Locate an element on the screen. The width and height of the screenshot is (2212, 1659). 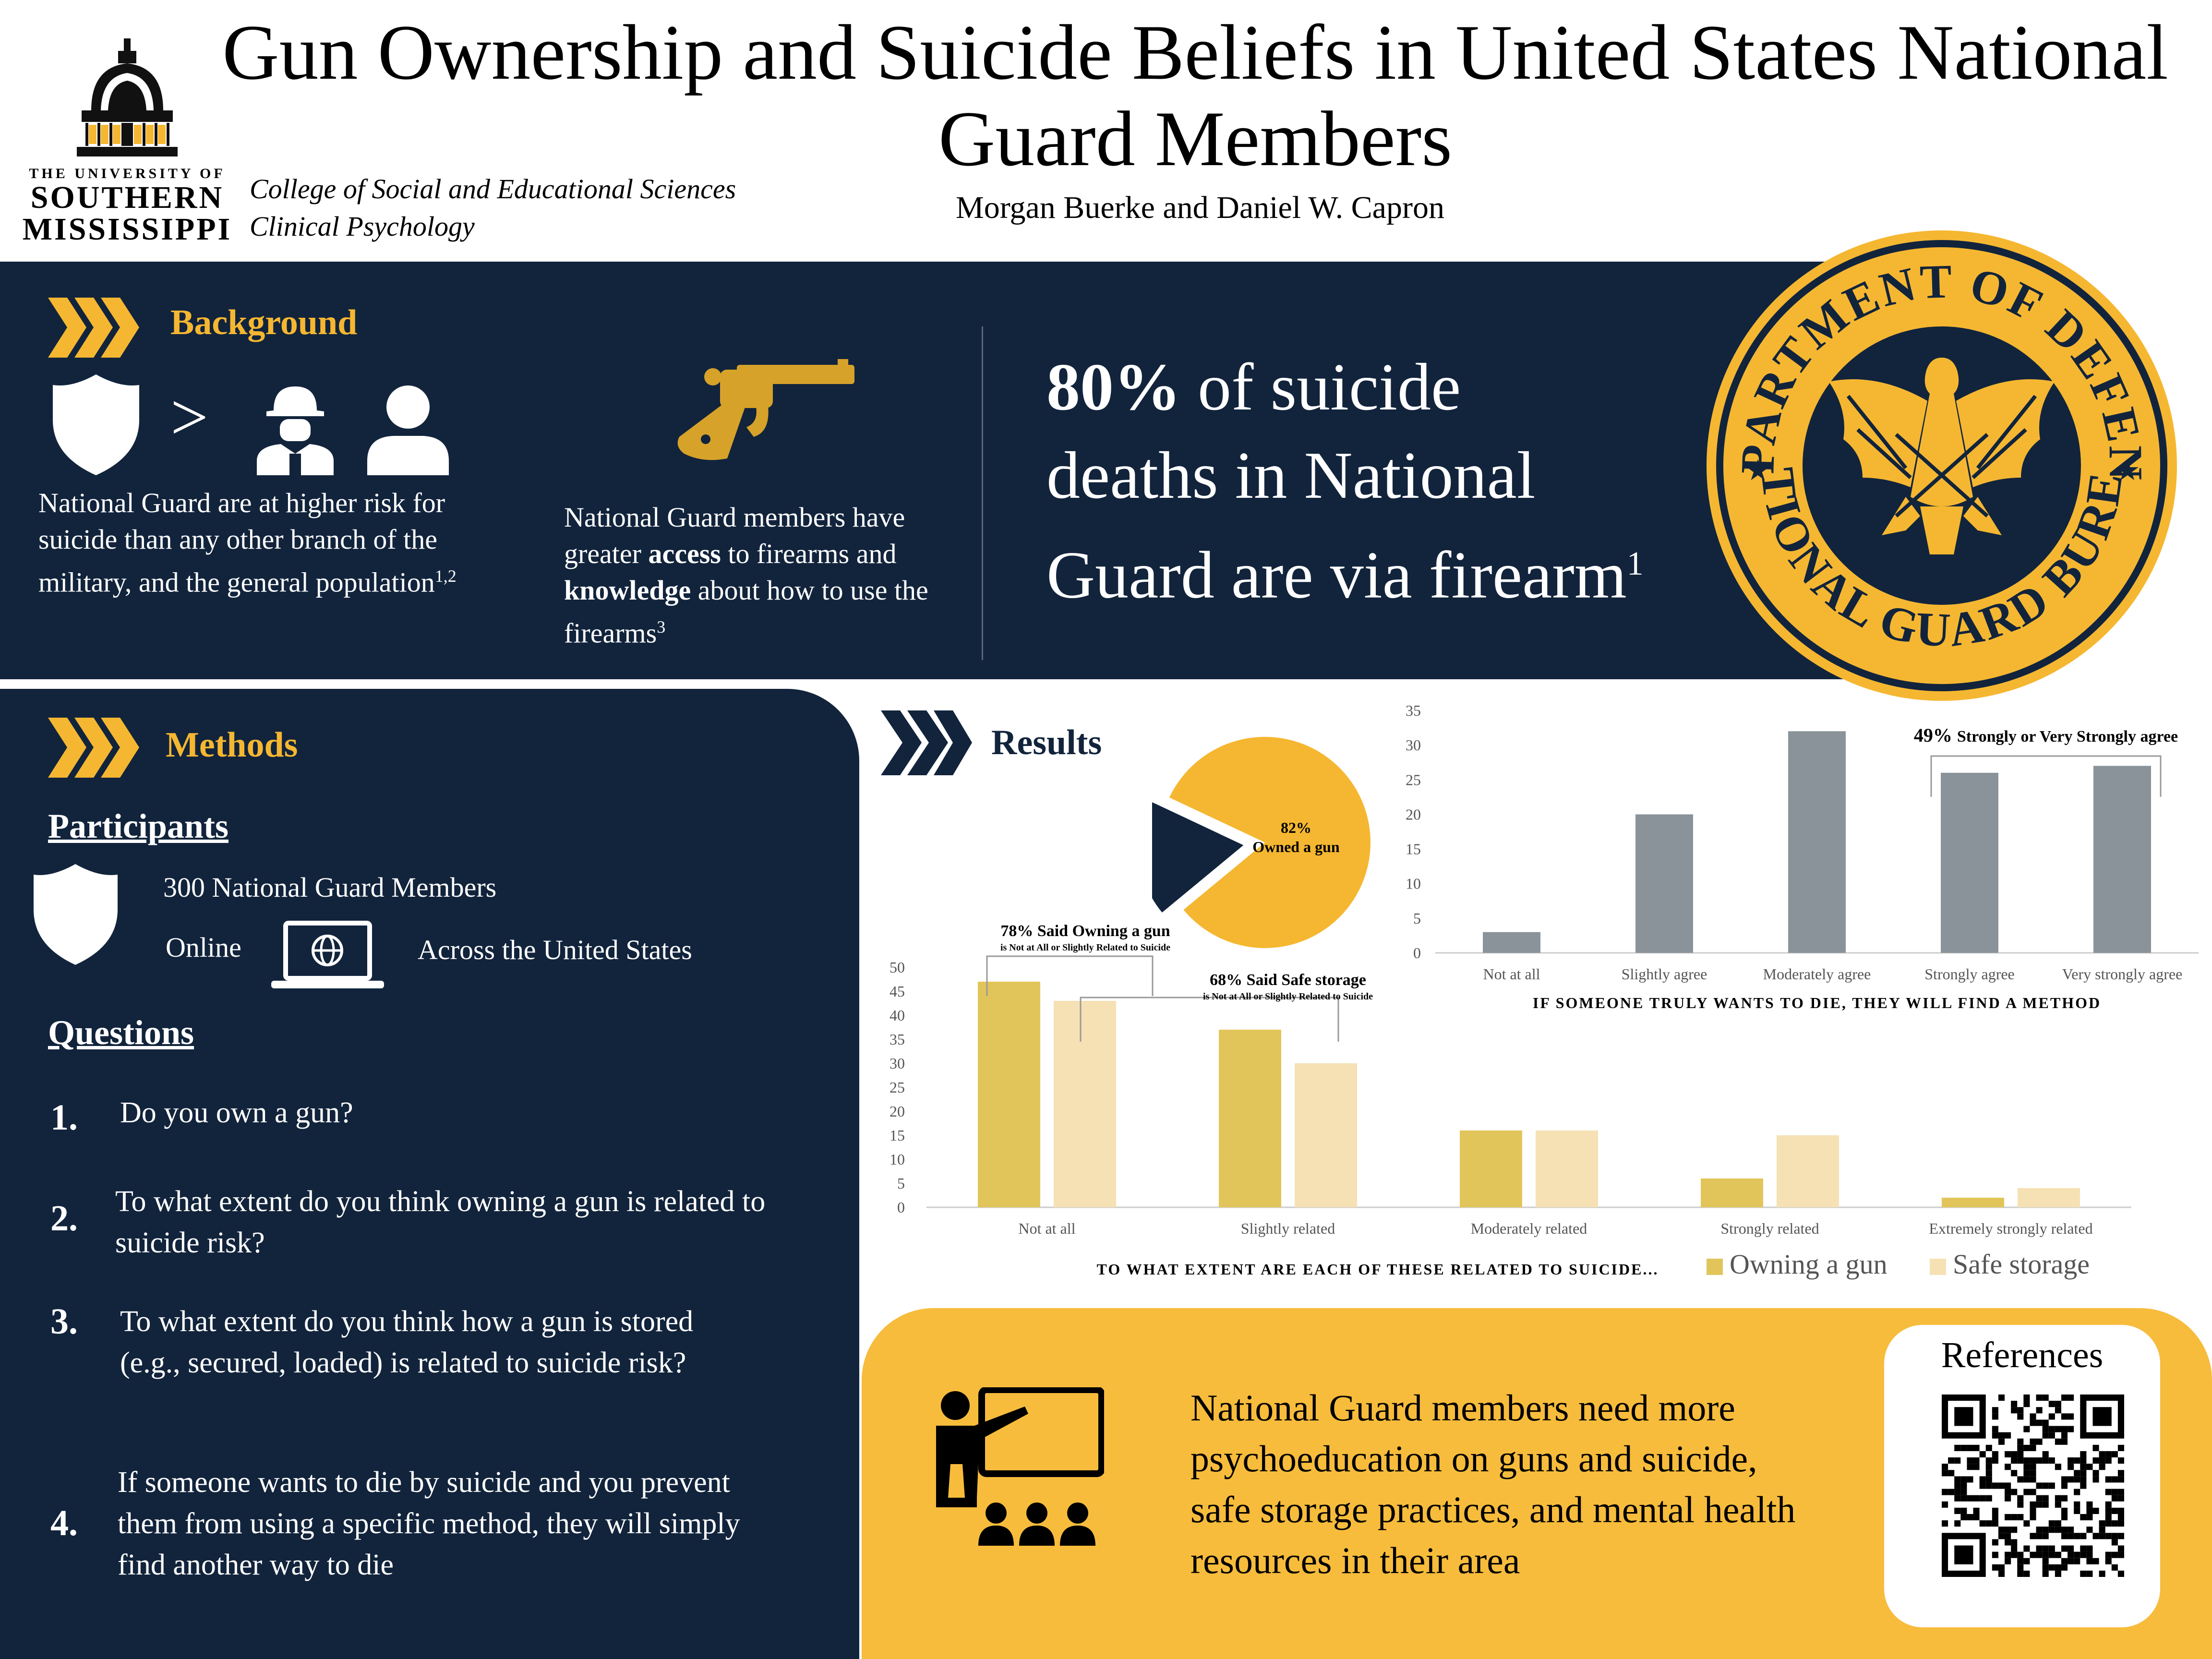
x-tick-label: Slightly related is located at coordinates (1288, 1228).